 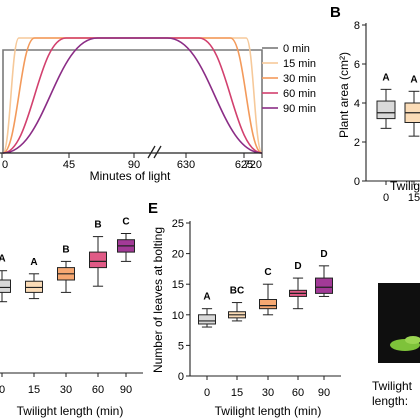 What do you see at coordinates (181, 346) in the screenshot?
I see `y-tick-label: 5` at bounding box center [181, 346].